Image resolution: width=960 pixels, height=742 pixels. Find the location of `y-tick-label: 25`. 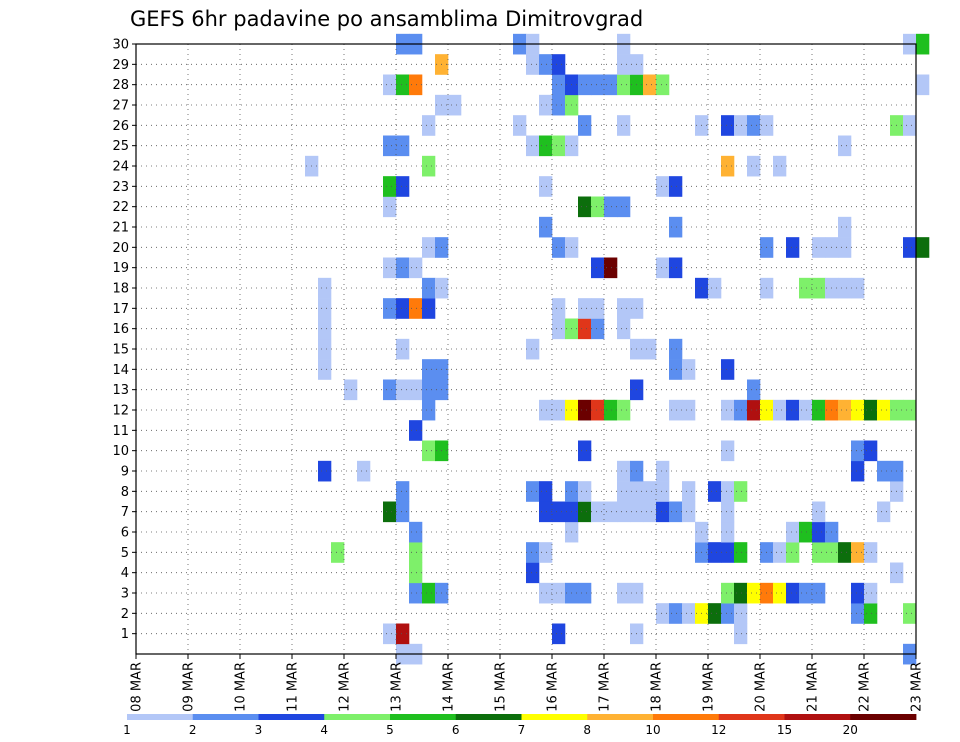

y-tick-label: 25 is located at coordinates (120, 146).